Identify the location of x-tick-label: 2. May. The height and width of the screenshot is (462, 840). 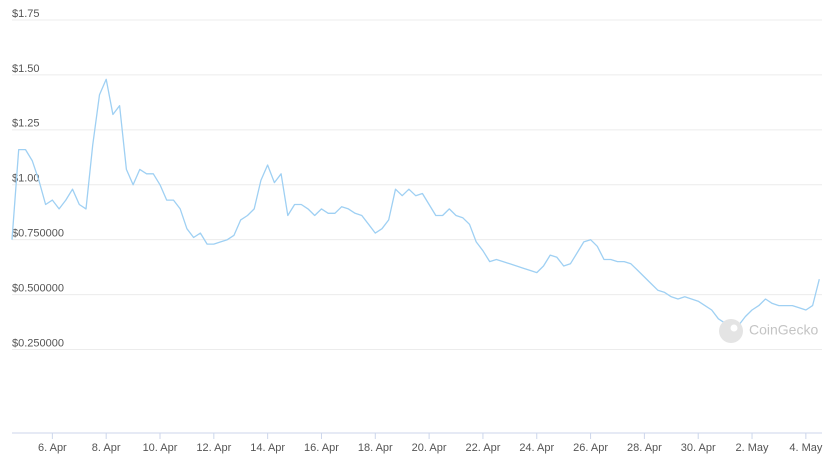
(753, 448).